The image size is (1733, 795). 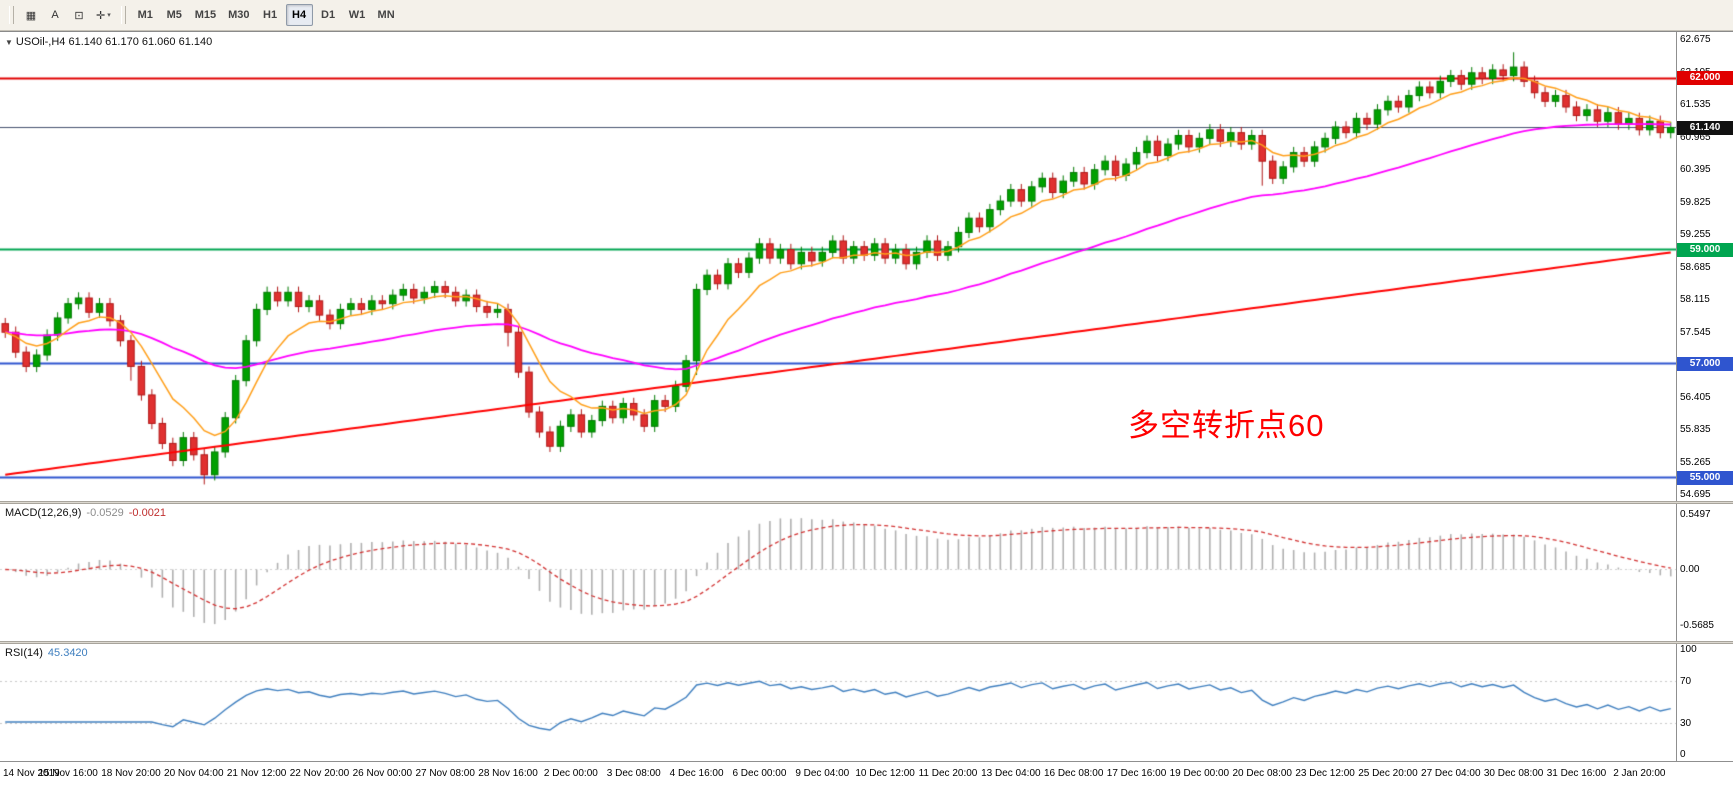 What do you see at coordinates (948, 773) in the screenshot?
I see `time-label: 11 Dec 20:00` at bounding box center [948, 773].